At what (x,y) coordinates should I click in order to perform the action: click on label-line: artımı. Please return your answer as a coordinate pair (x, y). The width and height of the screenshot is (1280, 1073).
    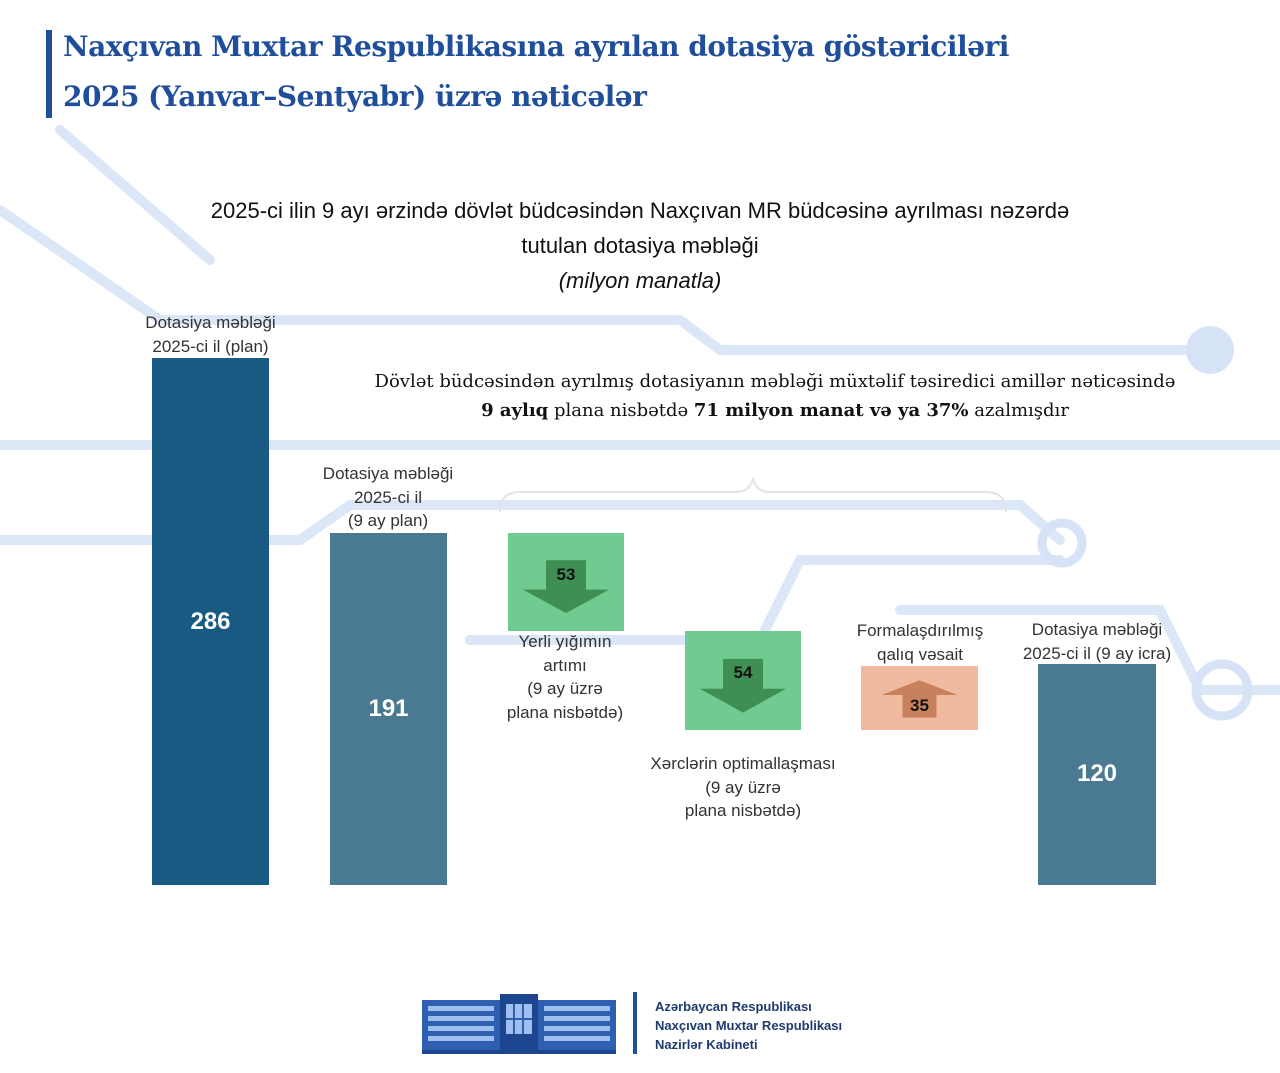
    Looking at the image, I should click on (565, 665).